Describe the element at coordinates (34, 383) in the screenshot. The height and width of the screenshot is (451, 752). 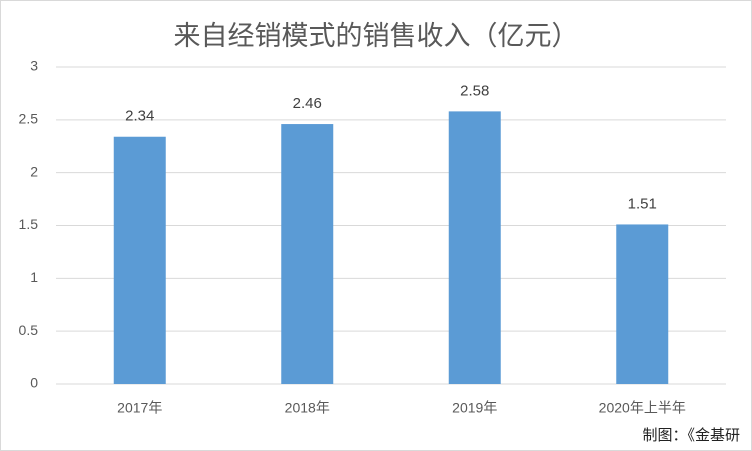
I see `y-tick-label: 0` at that location.